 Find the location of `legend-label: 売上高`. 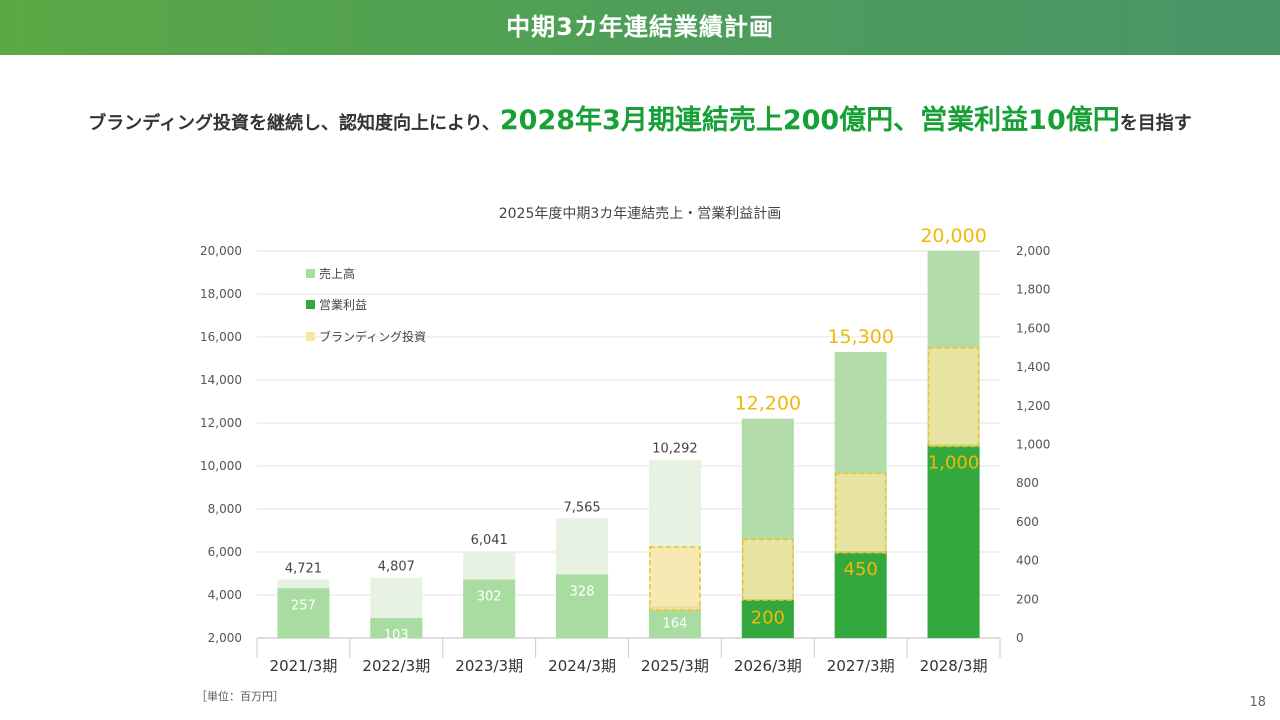

legend-label: 売上高 is located at coordinates (337, 273).